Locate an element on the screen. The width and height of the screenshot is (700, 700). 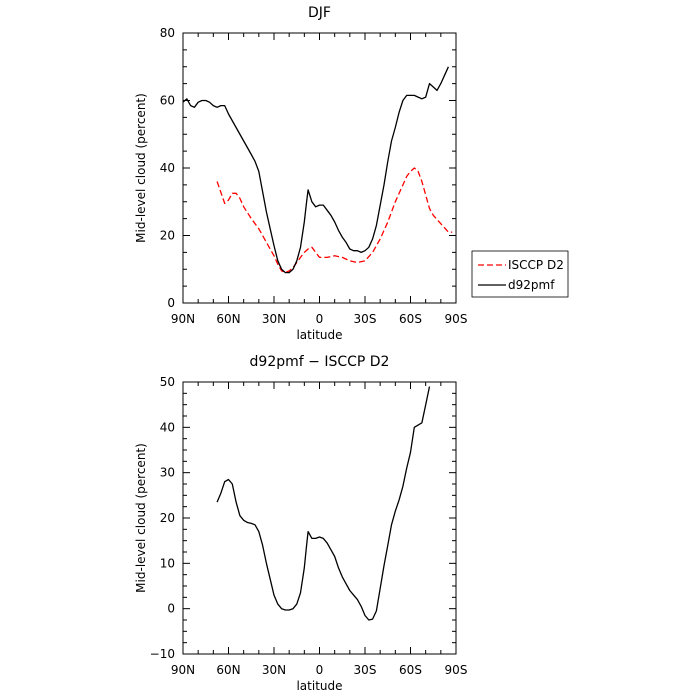
legend-box is located at coordinates (520, 274).